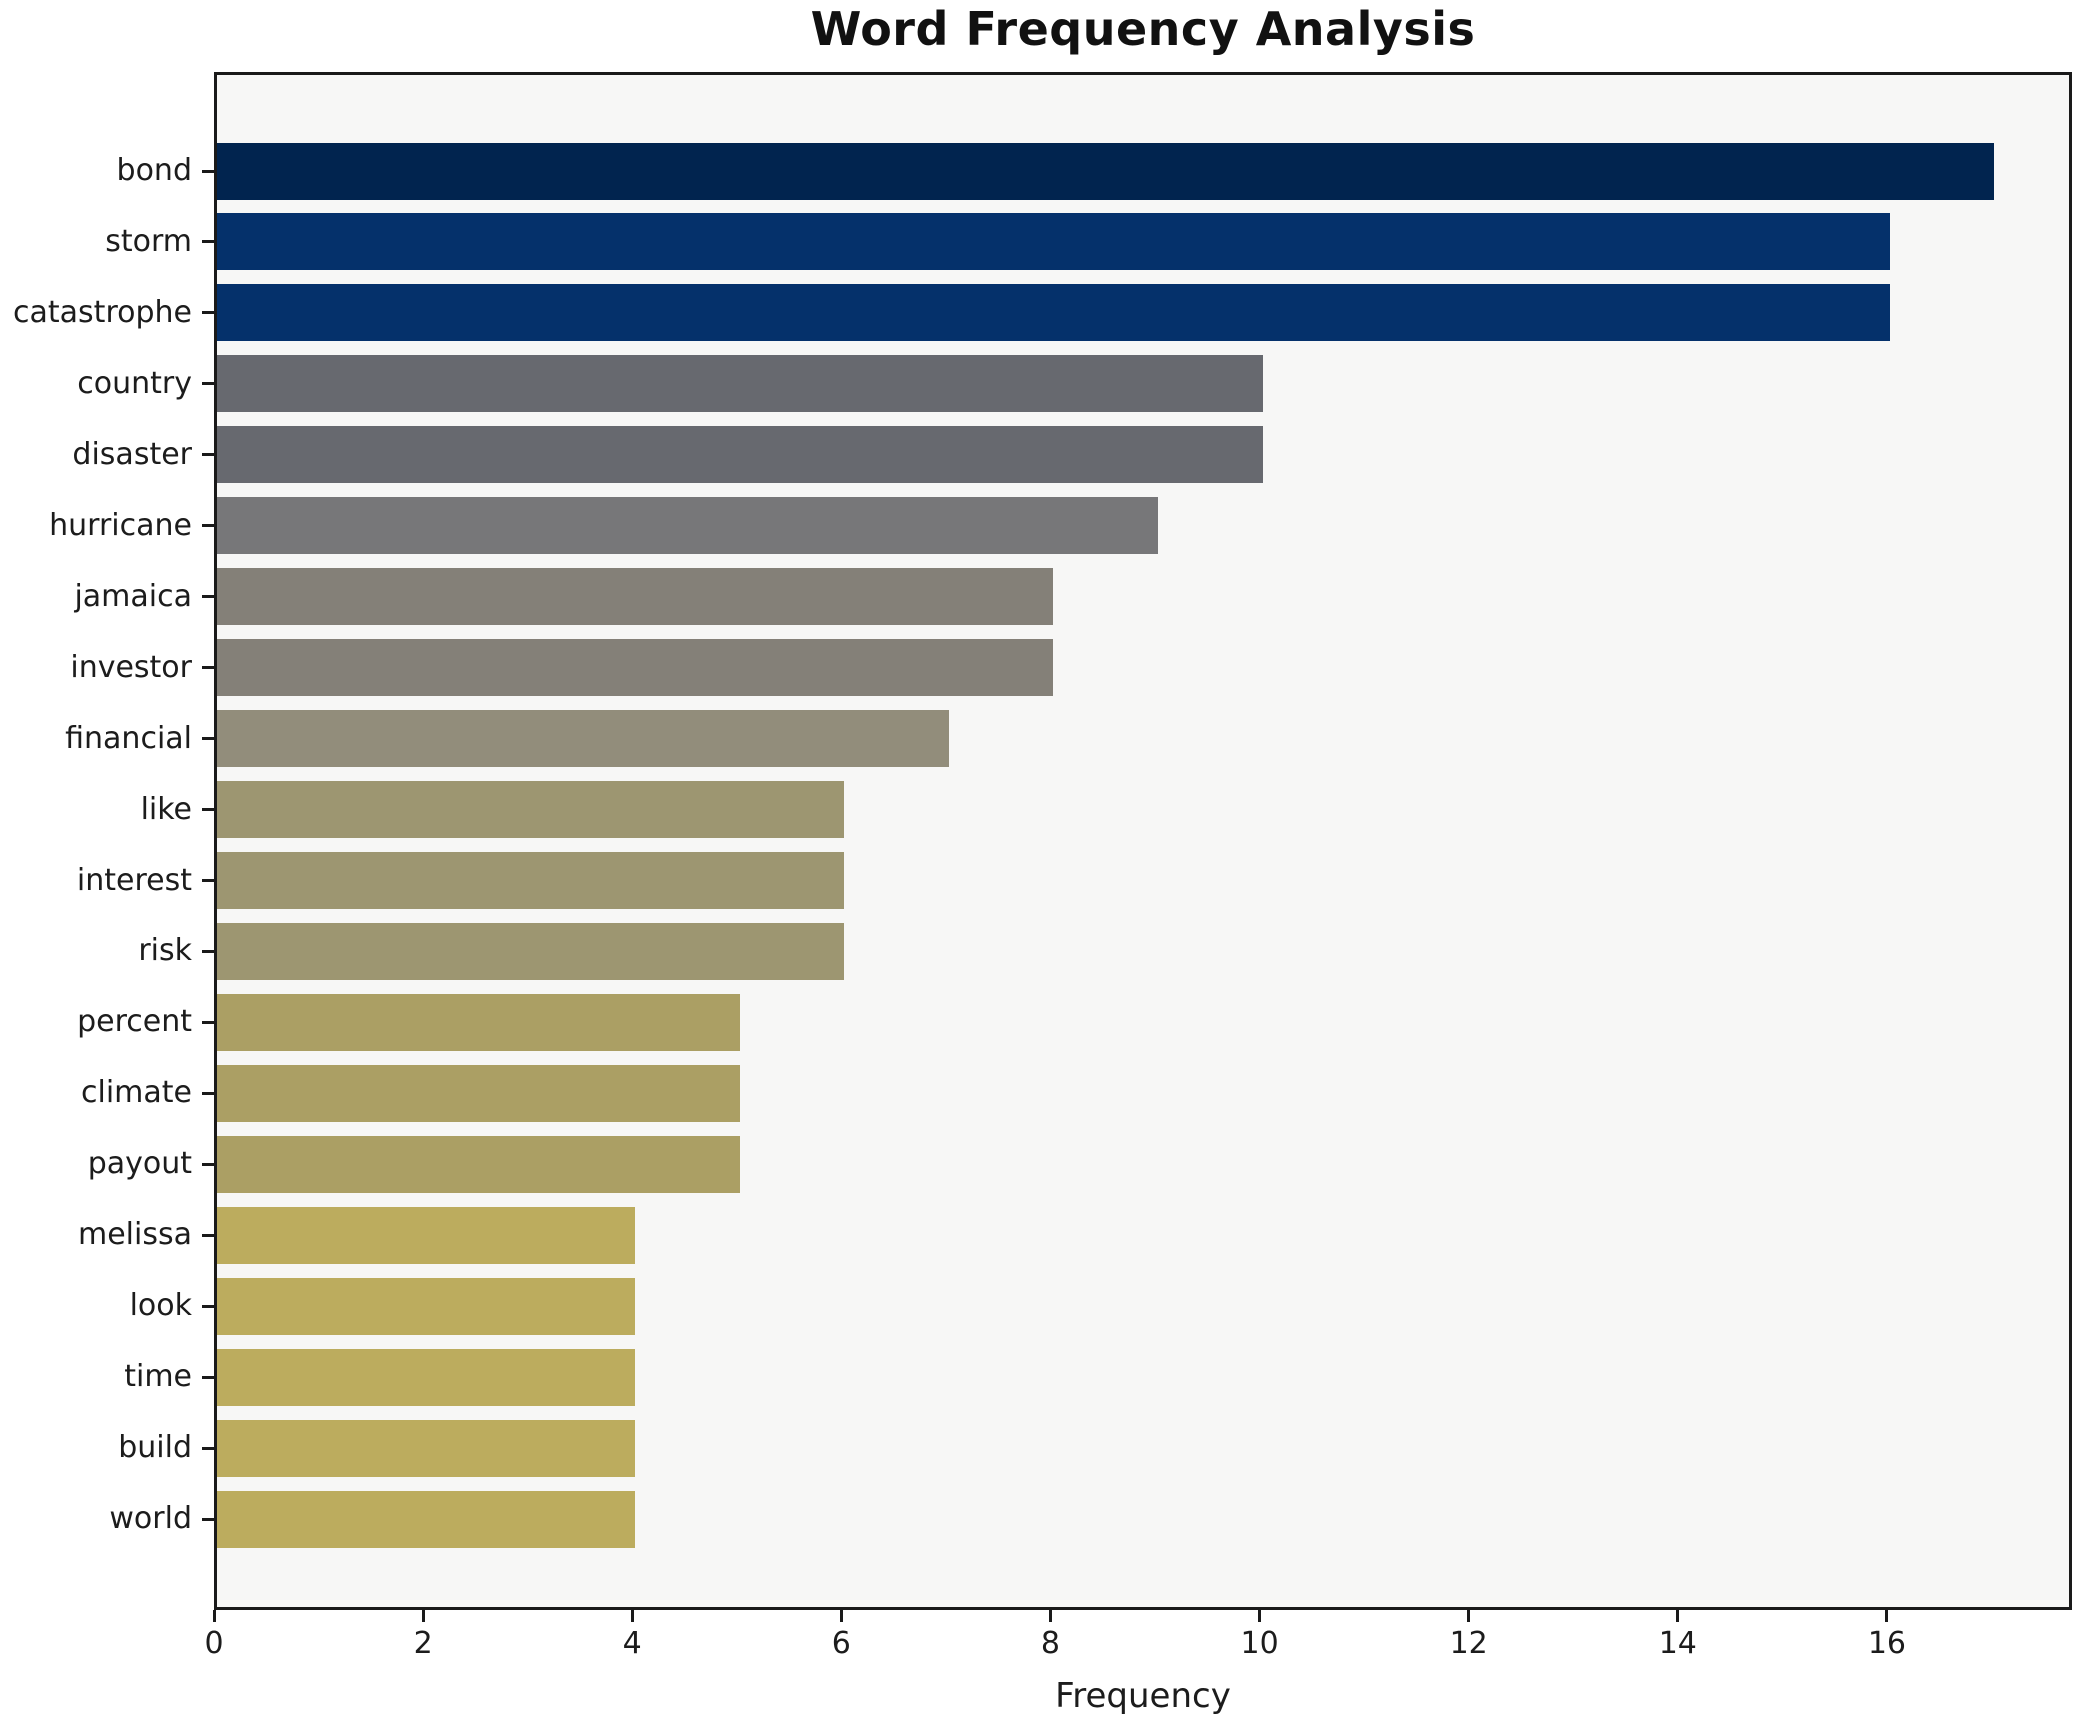 This screenshot has width=2093, height=1722. Describe the element at coordinates (208, 951) in the screenshot. I see `y-tick-mark-risk` at that location.